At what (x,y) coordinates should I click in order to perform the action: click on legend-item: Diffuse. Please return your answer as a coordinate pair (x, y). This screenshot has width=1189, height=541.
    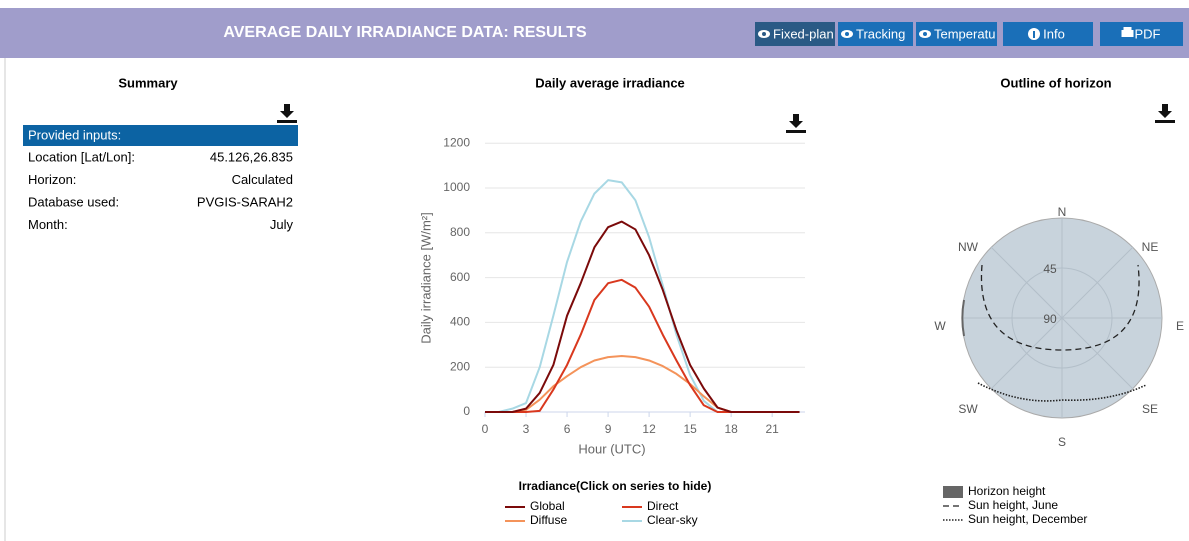
    Looking at the image, I should click on (536, 520).